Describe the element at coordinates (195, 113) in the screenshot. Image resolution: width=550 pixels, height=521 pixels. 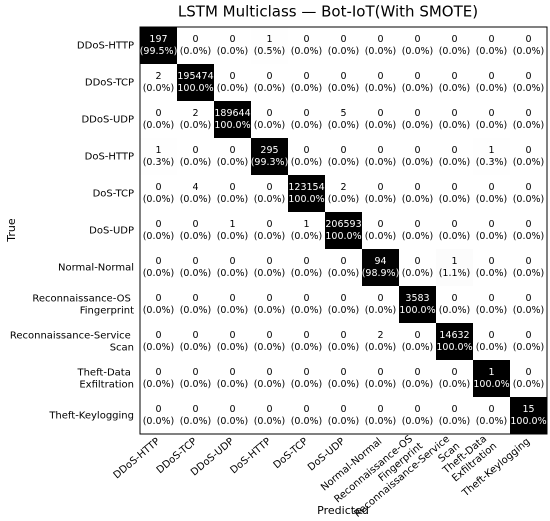
I see `cell-count: 2` at that location.